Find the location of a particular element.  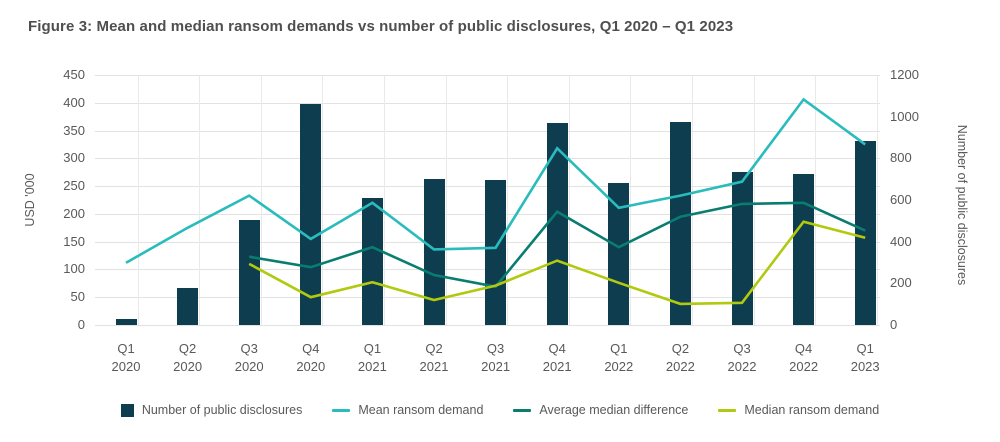

legend-item-average-median-difference: Average median difference is located at coordinates (600, 410).